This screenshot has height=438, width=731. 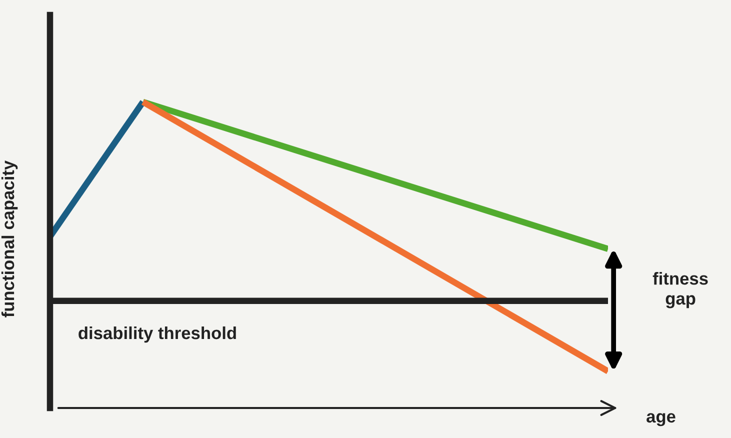 What do you see at coordinates (157, 334) in the screenshot?
I see `ref-line-label: disability threshold` at bounding box center [157, 334].